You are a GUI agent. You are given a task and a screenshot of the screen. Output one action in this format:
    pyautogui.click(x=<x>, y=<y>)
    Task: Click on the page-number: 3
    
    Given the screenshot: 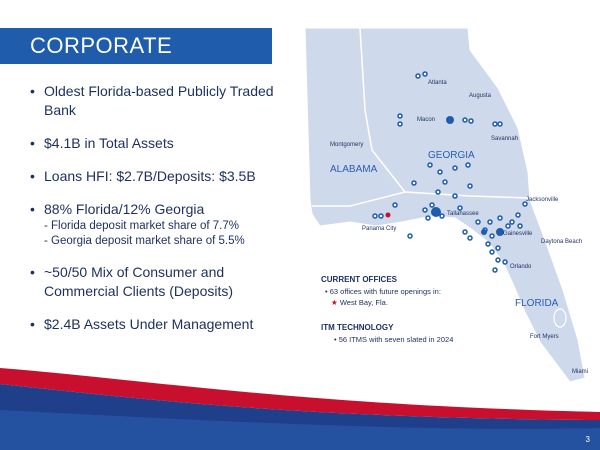 What is the action you would take?
    pyautogui.click(x=588, y=439)
    